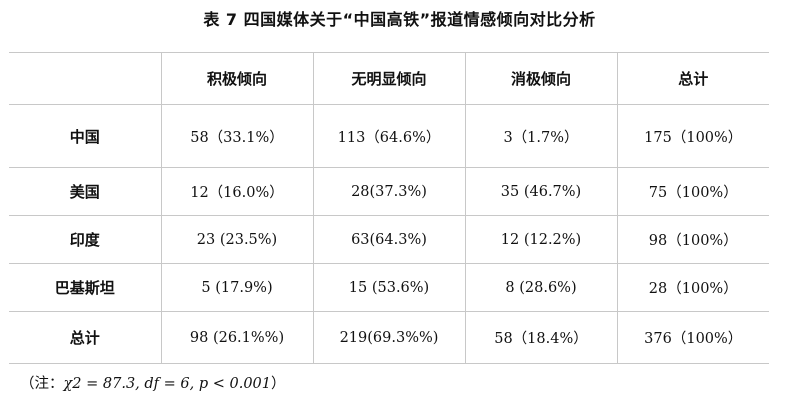 This screenshot has width=799, height=410. Describe the element at coordinates (237, 191) in the screenshot. I see `table-cell: 12（16.0%）` at that location.